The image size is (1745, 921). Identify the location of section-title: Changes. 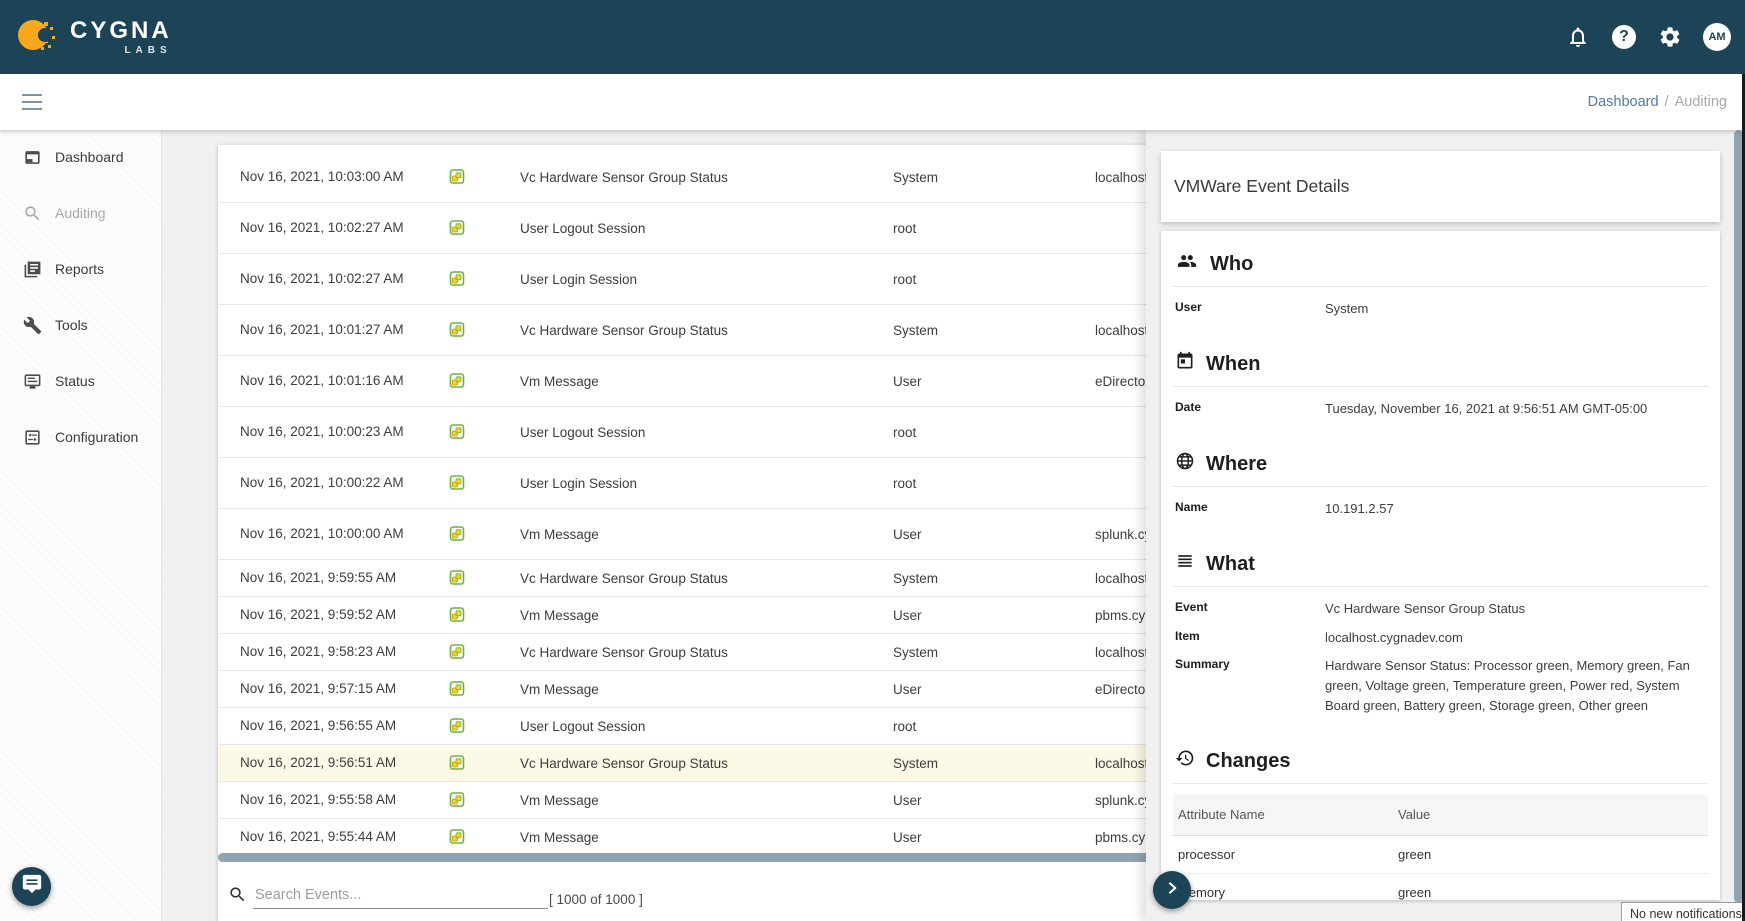
(1248, 760).